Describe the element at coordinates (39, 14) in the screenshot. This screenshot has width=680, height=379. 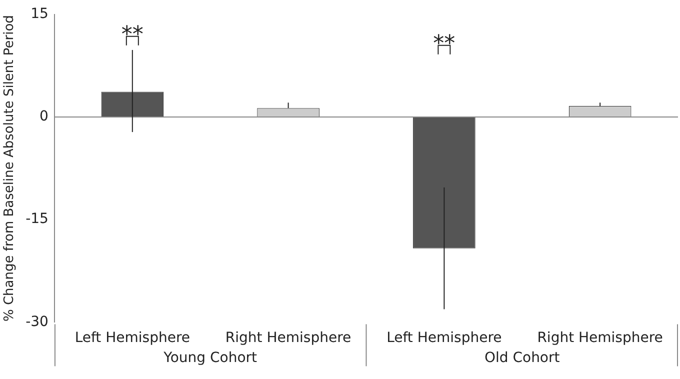
I see `y-tick-label: 15` at that location.